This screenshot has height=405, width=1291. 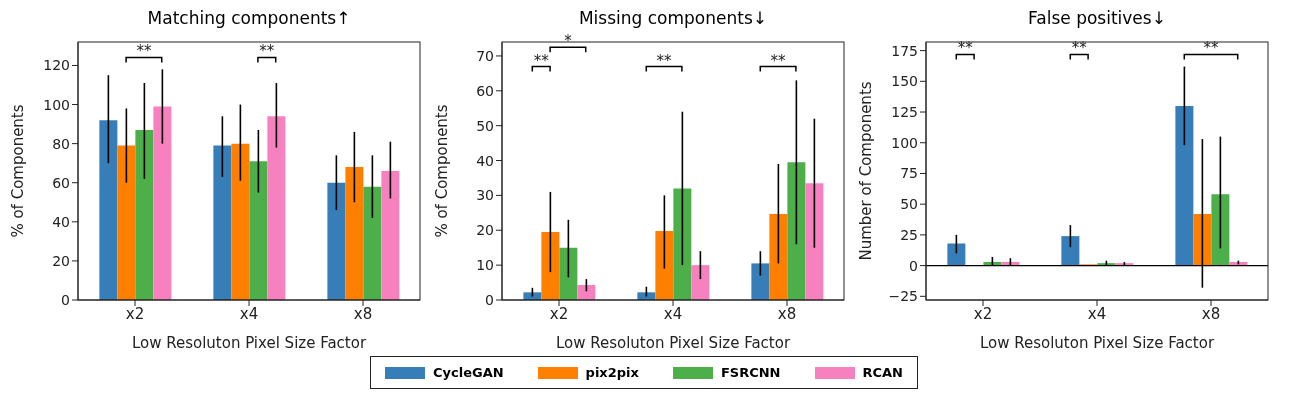 What do you see at coordinates (612, 372) in the screenshot?
I see `legend-label: pix2pix` at bounding box center [612, 372].